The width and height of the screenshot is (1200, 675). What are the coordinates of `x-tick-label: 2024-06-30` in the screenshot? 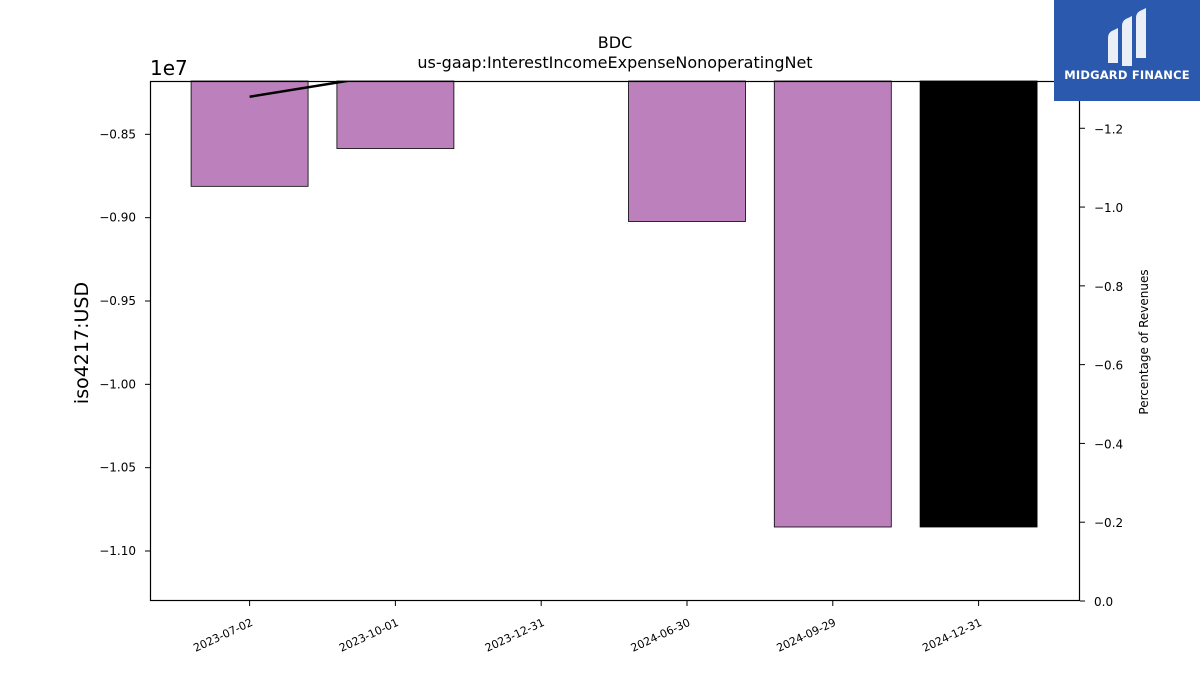 It's located at (660, 635).